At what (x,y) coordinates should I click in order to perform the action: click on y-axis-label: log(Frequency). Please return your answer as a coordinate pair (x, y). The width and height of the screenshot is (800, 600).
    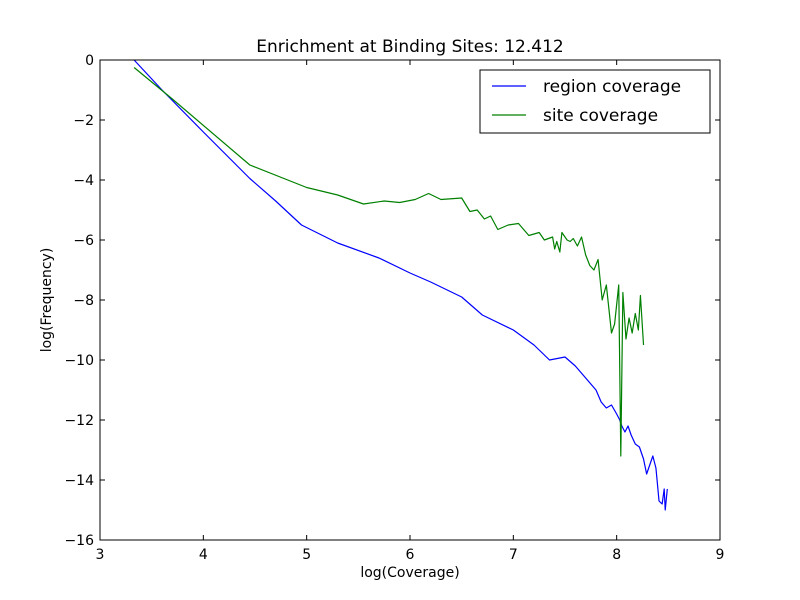
    Looking at the image, I should click on (47, 300).